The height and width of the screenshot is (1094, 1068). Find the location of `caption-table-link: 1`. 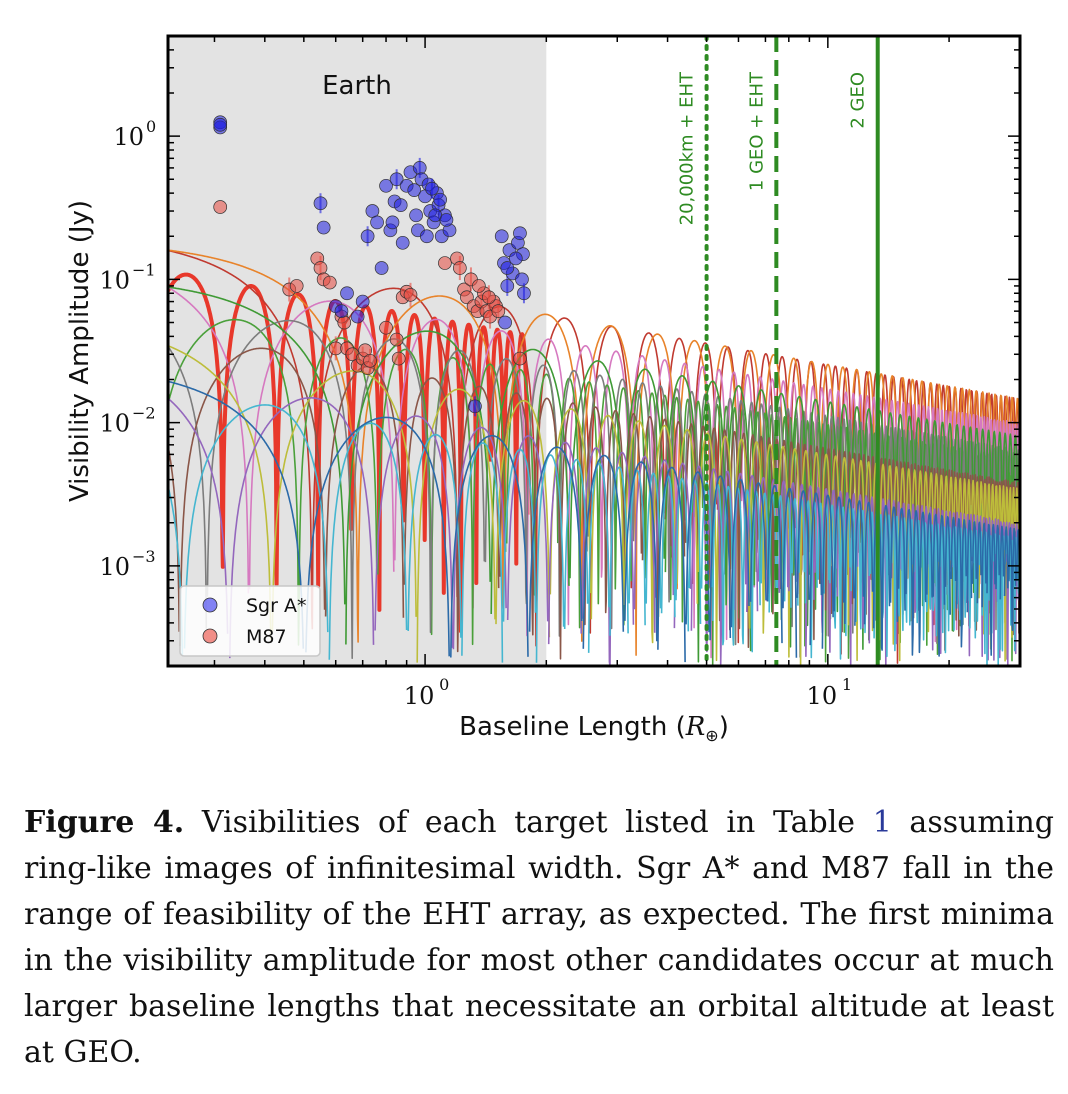

caption-table-link: 1 is located at coordinates (882, 822).